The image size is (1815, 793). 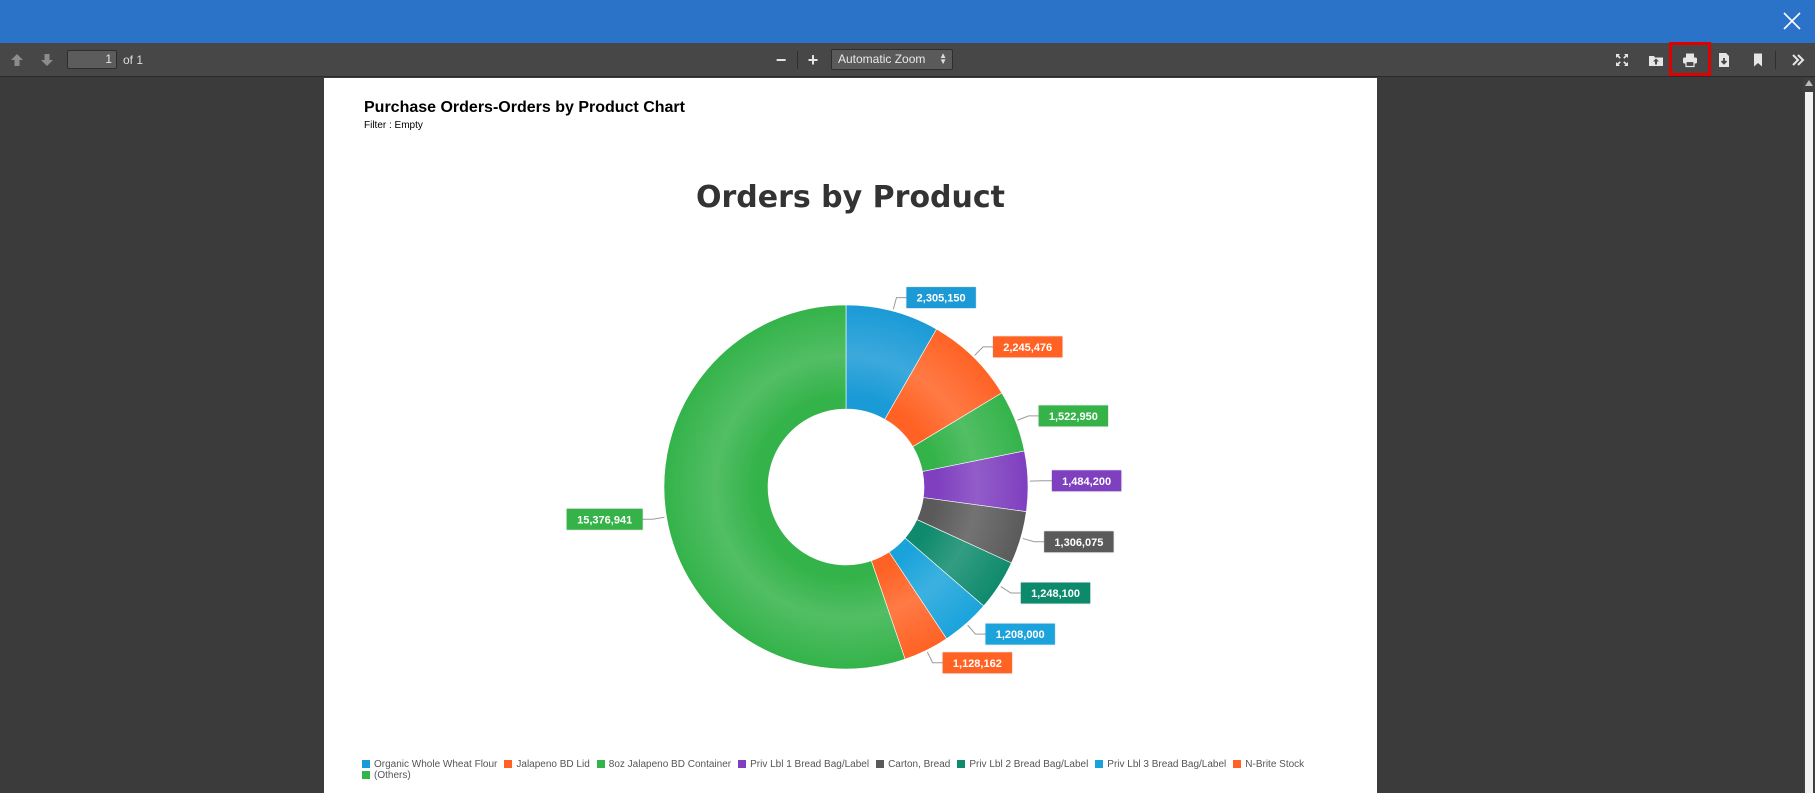 I want to click on presentation-mode-button, so click(x=1622, y=60).